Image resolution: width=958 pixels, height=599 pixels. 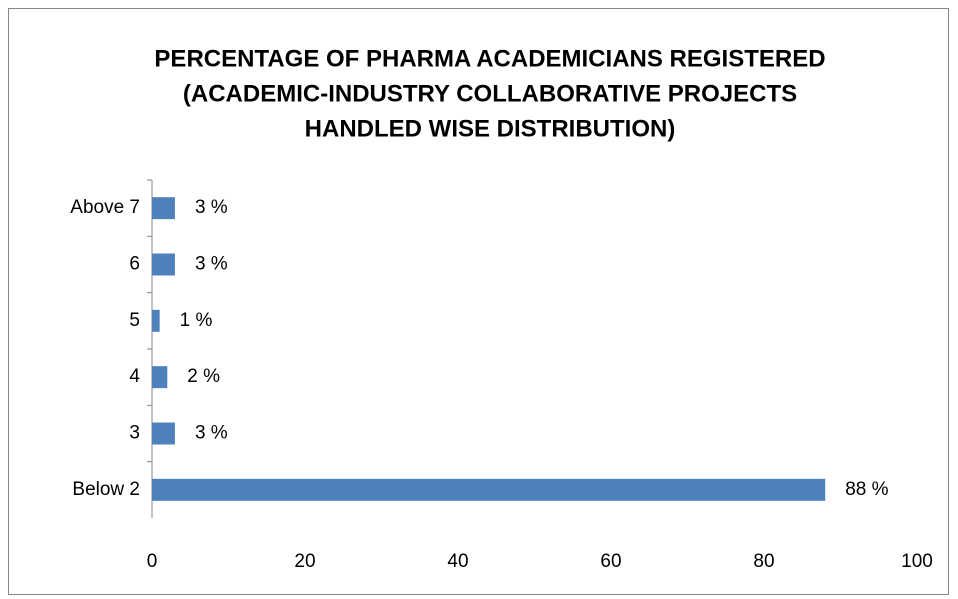 What do you see at coordinates (105, 207) in the screenshot?
I see `y-tick-label: Above 7` at bounding box center [105, 207].